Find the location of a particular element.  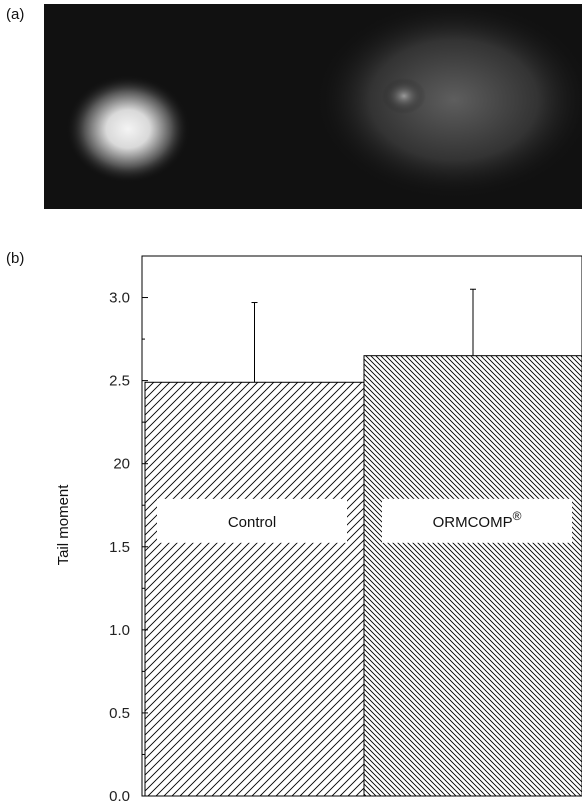

bar-label-1: ORMCOMP® is located at coordinates (477, 520).